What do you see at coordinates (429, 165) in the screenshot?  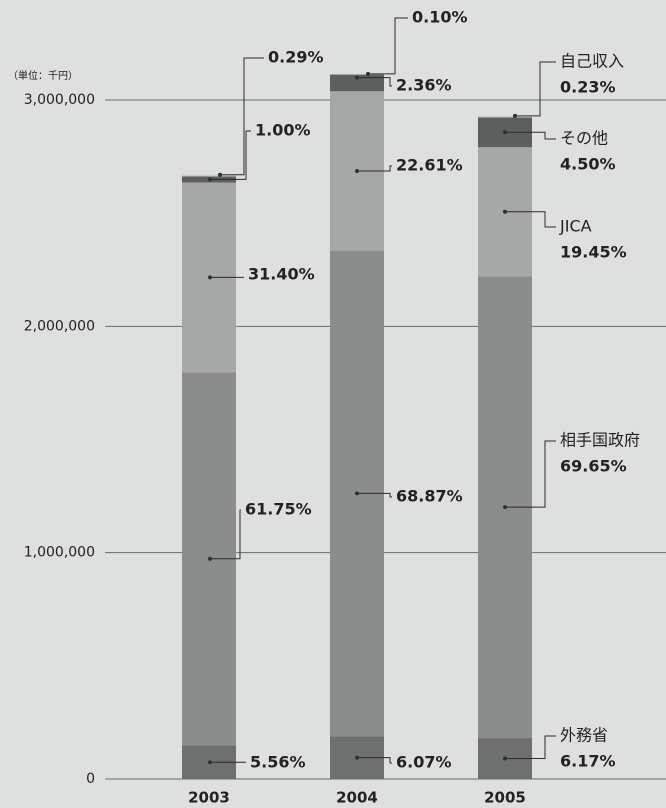 I see `percent-label: 22.61%` at bounding box center [429, 165].